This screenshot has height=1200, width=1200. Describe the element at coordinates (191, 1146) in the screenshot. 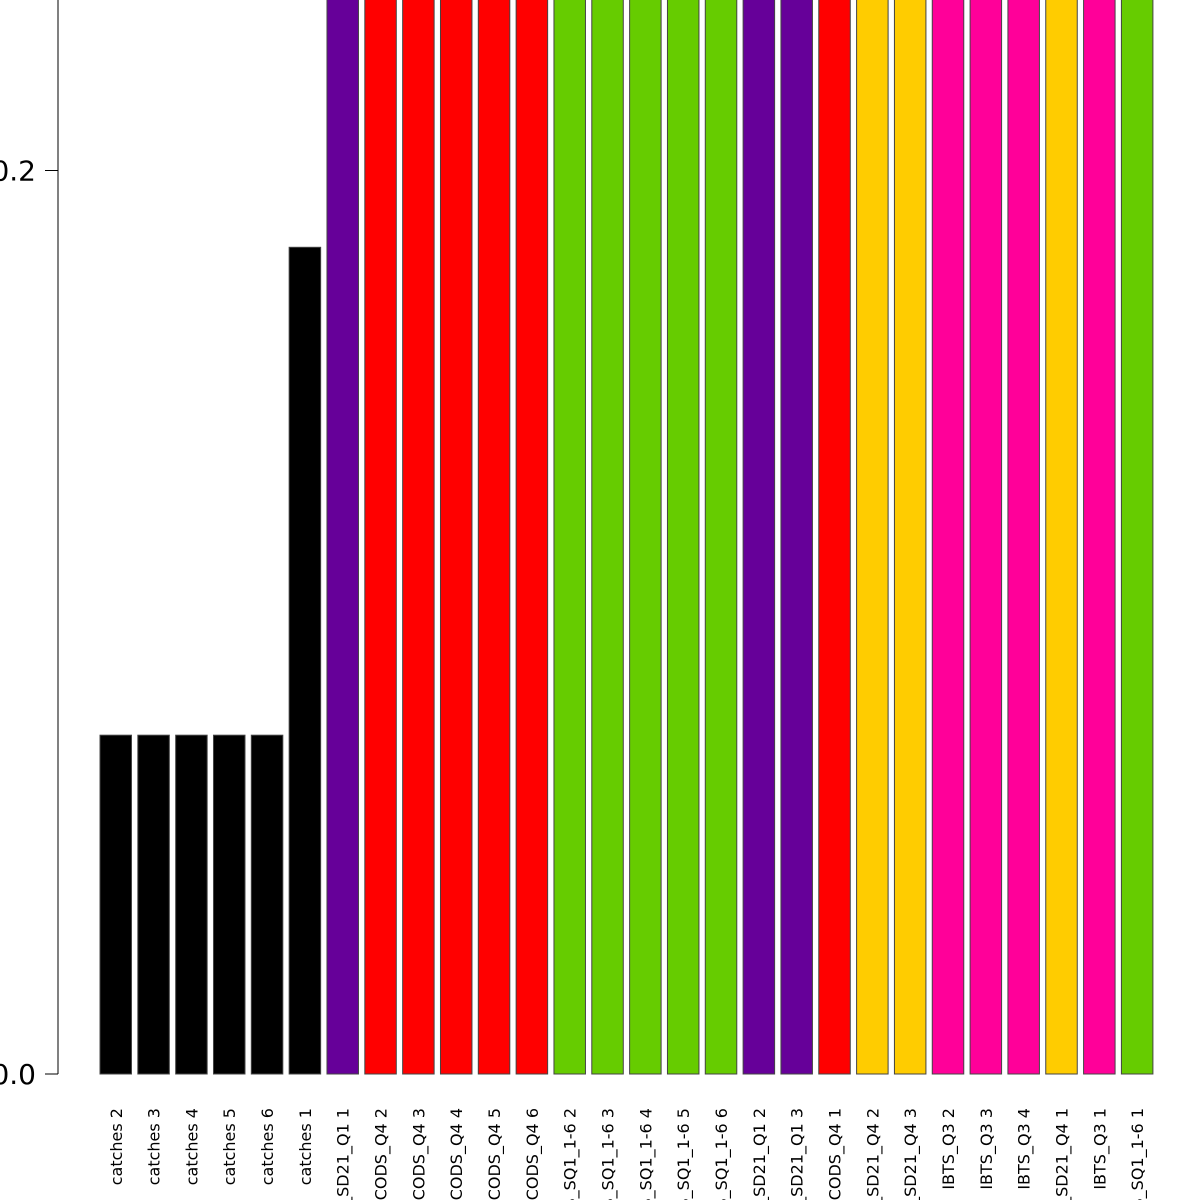

I see `x-category-label: catches 4` at that location.